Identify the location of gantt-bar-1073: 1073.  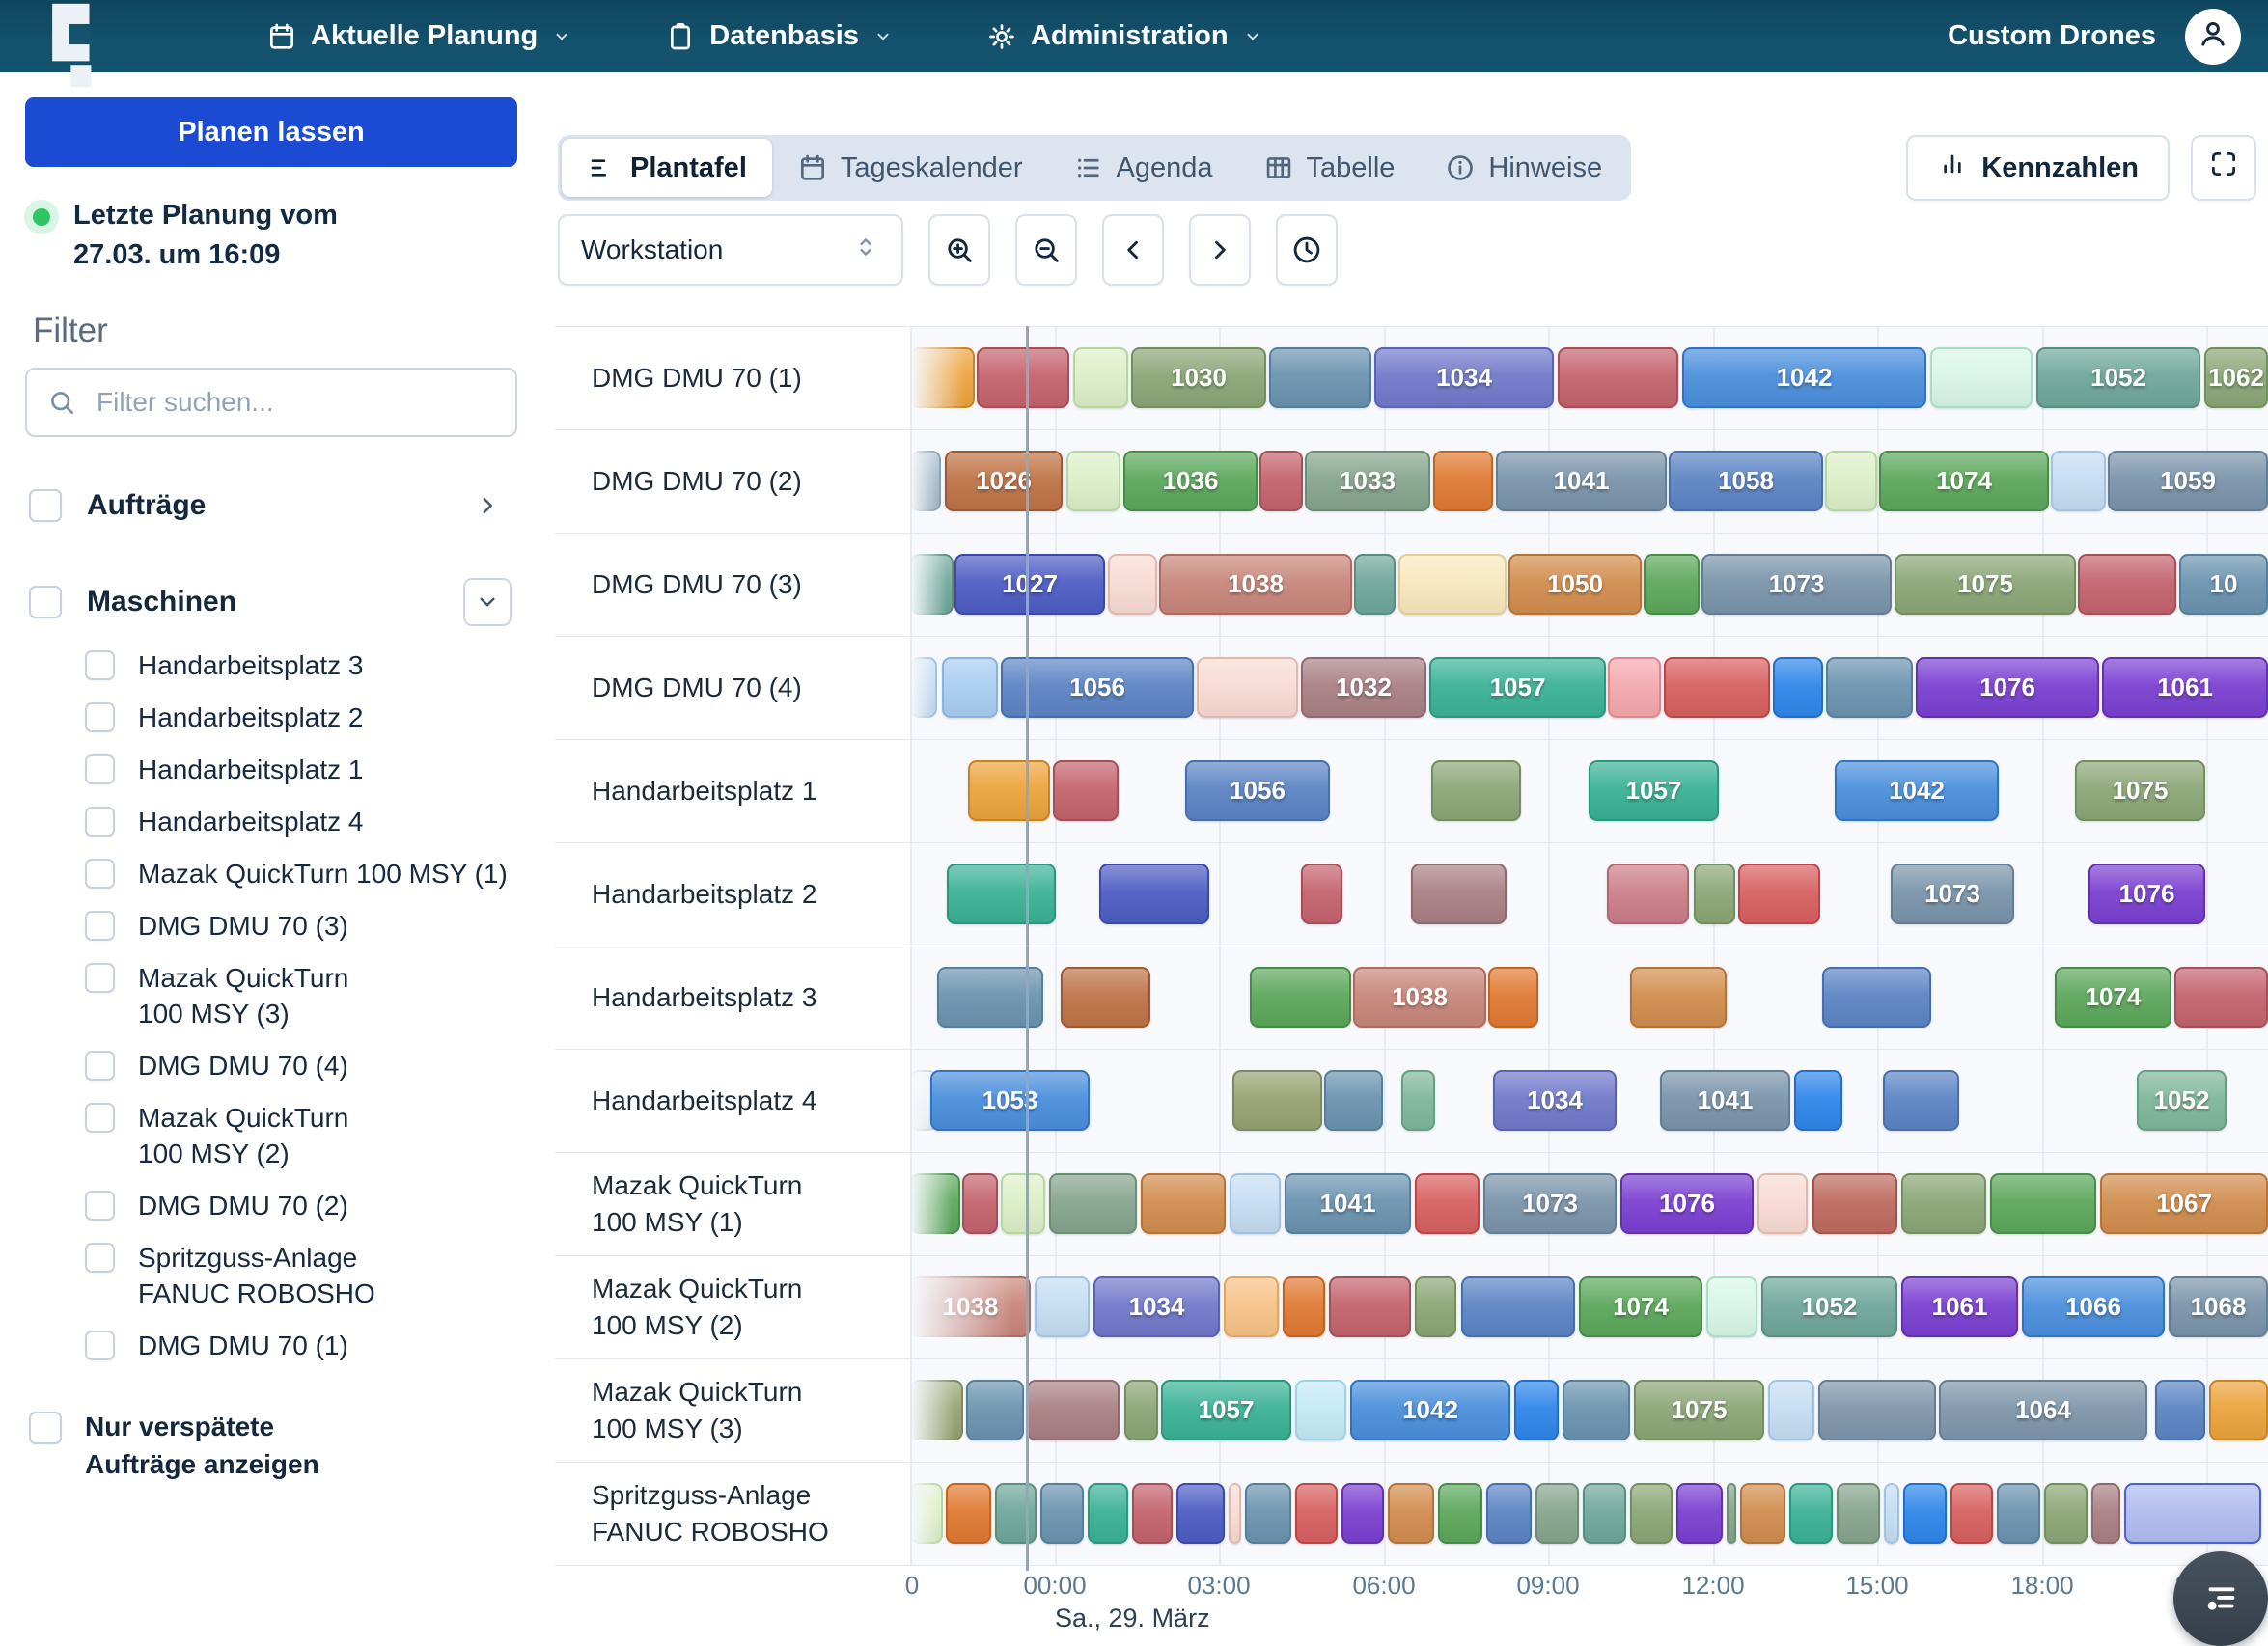
(1550, 1203).